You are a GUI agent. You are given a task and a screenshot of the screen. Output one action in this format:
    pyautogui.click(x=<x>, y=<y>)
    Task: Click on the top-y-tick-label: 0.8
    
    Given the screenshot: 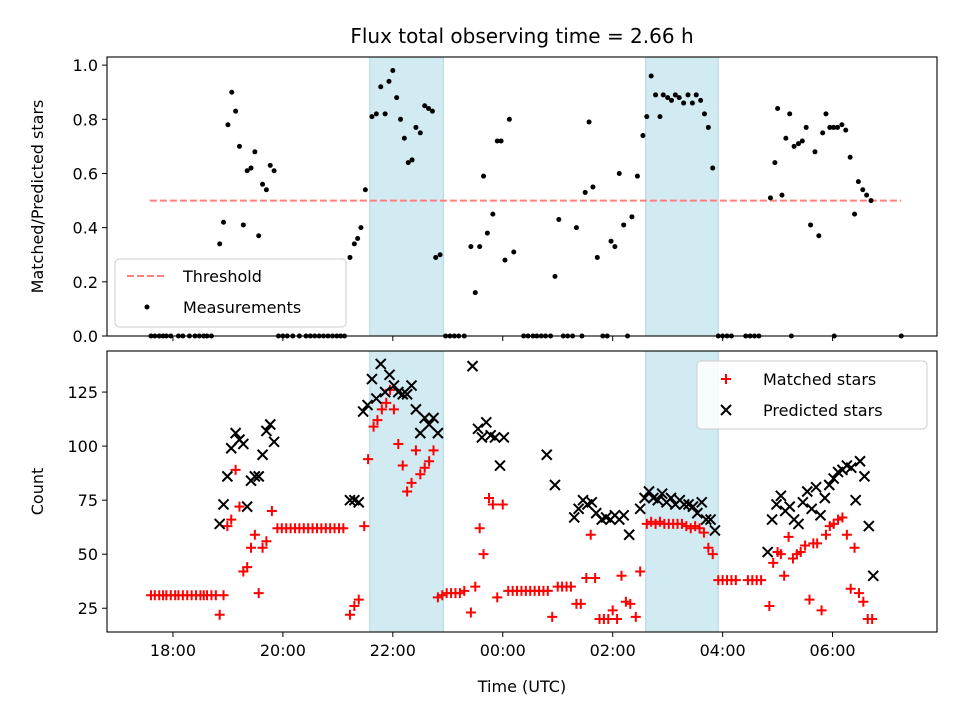 What is the action you would take?
    pyautogui.click(x=85, y=119)
    